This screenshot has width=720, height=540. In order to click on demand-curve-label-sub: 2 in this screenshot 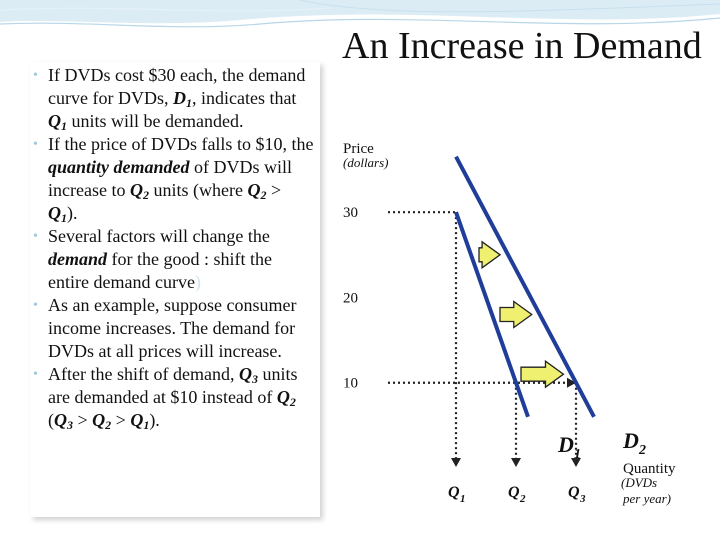, I will do `click(642, 450)`.